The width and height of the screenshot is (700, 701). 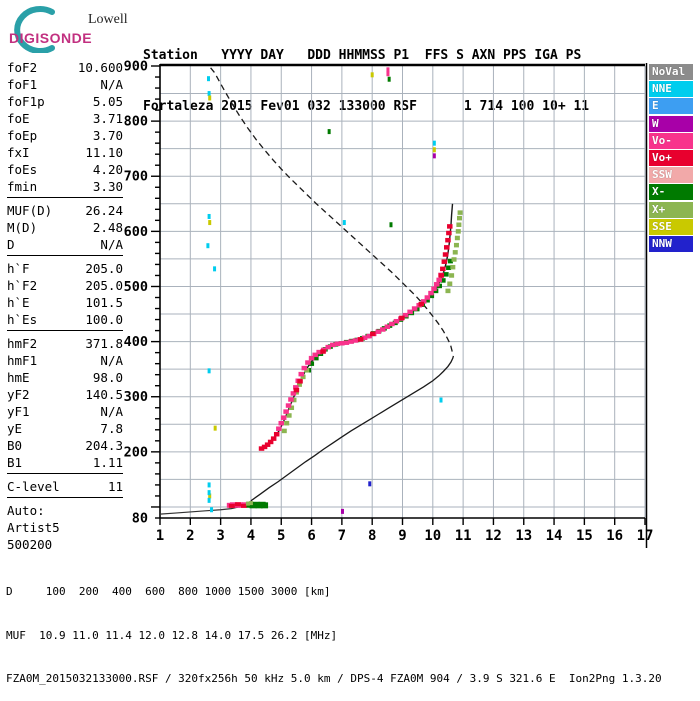 What do you see at coordinates (136, 397) in the screenshot?
I see `svg-text: 300` at bounding box center [136, 397].